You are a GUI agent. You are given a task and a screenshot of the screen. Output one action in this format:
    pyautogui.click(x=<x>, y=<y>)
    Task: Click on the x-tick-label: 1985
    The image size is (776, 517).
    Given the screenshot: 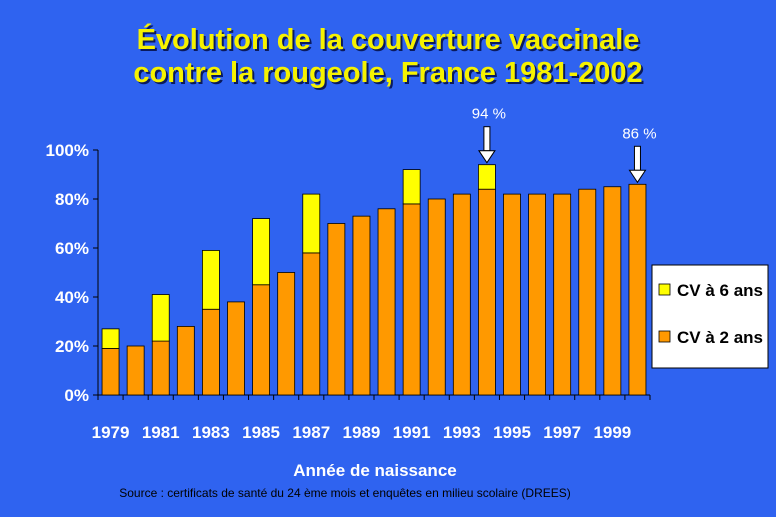 What is the action you would take?
    pyautogui.click(x=261, y=432)
    